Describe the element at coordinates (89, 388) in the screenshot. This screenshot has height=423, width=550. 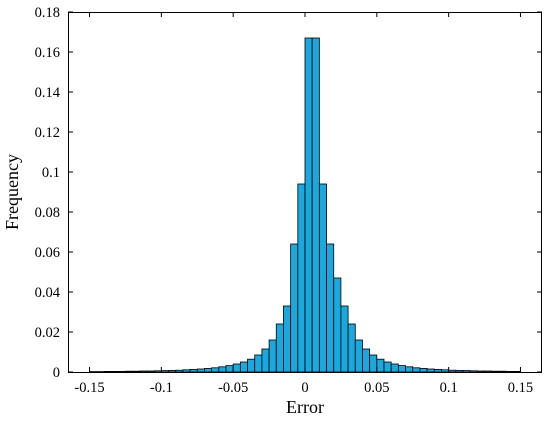
I see `x-tick-label: -0.15` at that location.